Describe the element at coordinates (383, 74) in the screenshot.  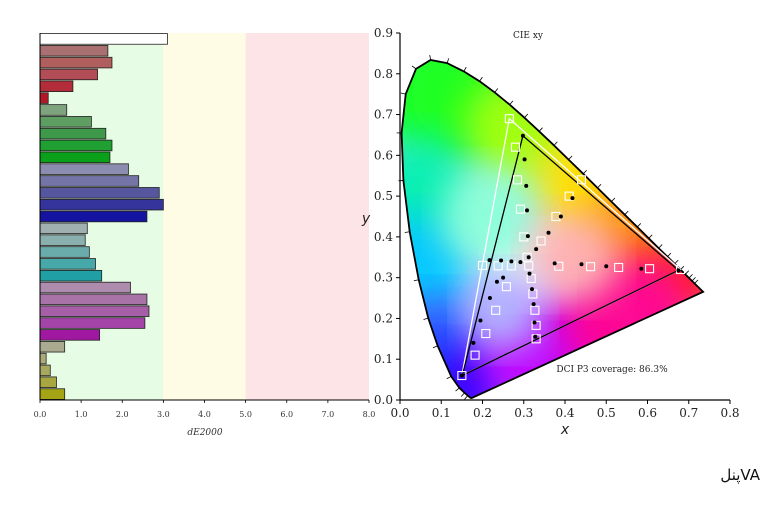
I see `cie-y-tick-label: 0.8` at that location.